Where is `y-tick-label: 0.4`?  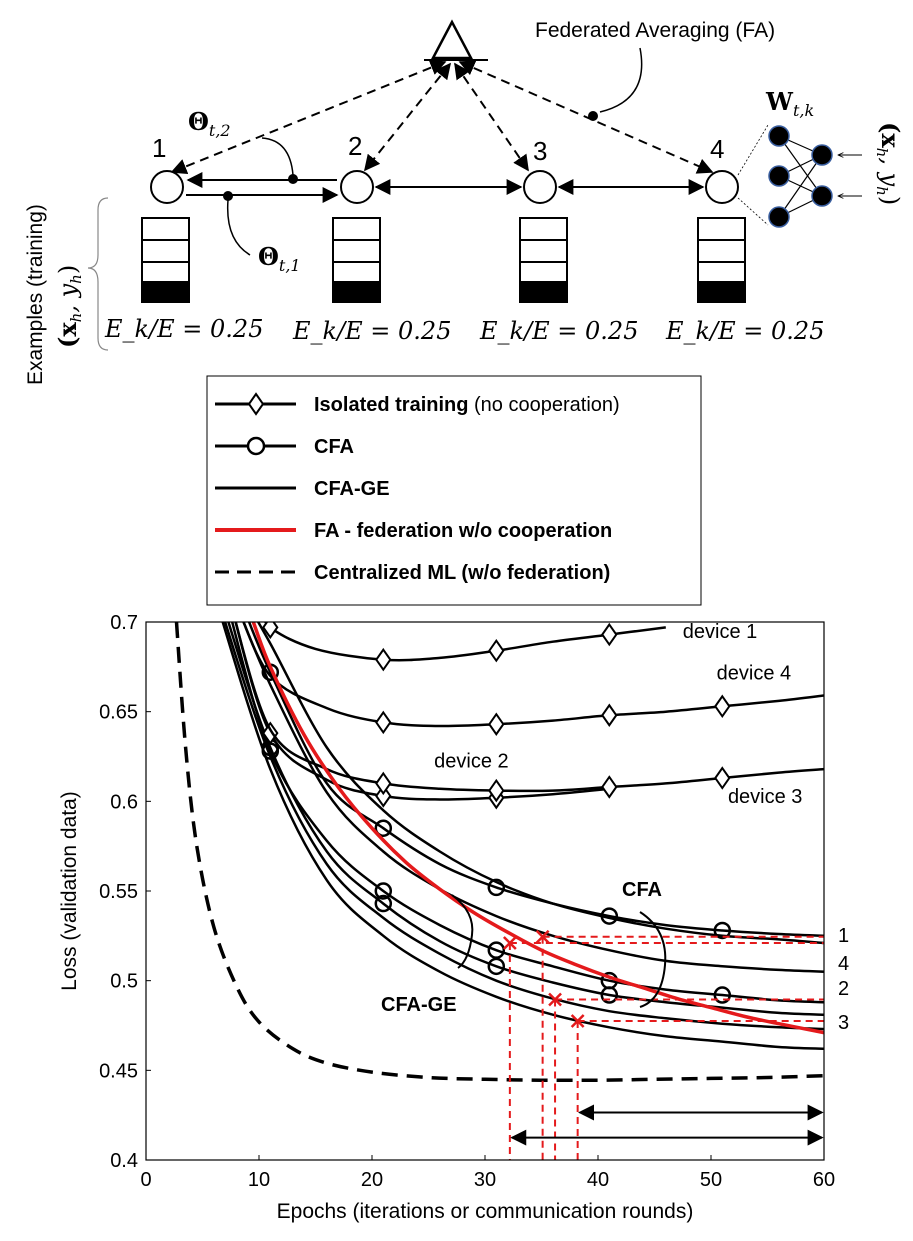
y-tick-label: 0.4 is located at coordinates (124, 1161).